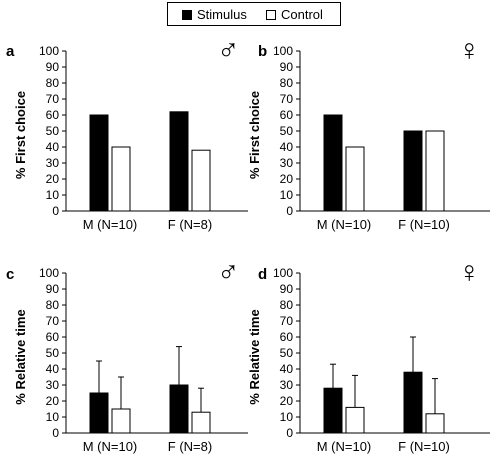 Image resolution: width=500 pixels, height=458 pixels. Describe the element at coordinates (53, 353) in the screenshot. I see `panel-c-y-tick-label: 50` at that location.